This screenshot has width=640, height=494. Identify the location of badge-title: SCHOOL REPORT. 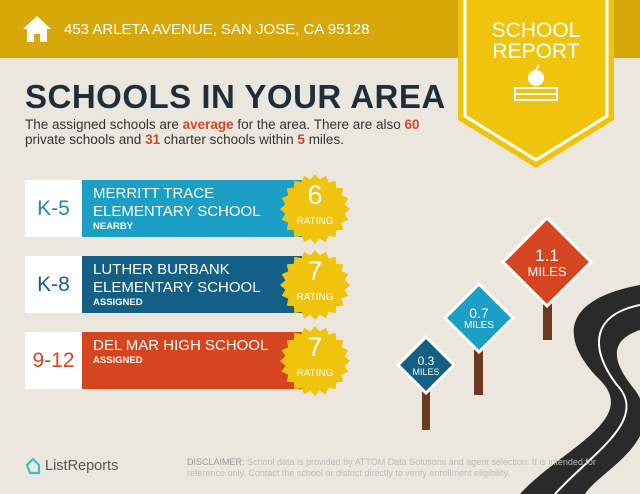
(536, 41).